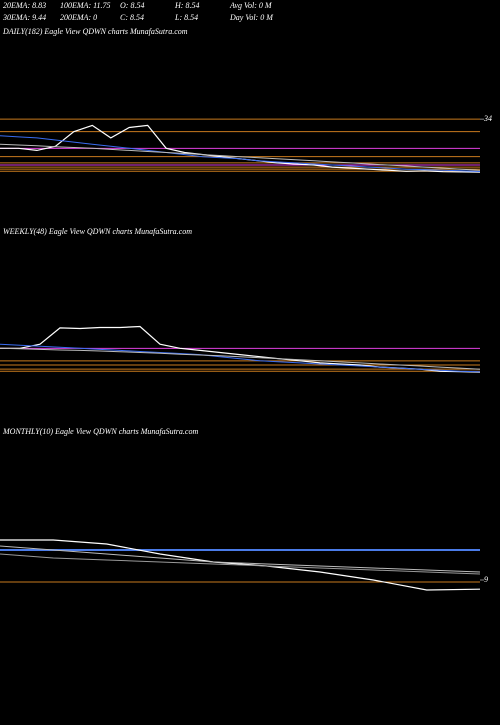  I want to click on y-tick-label: 9, so click(486, 579).